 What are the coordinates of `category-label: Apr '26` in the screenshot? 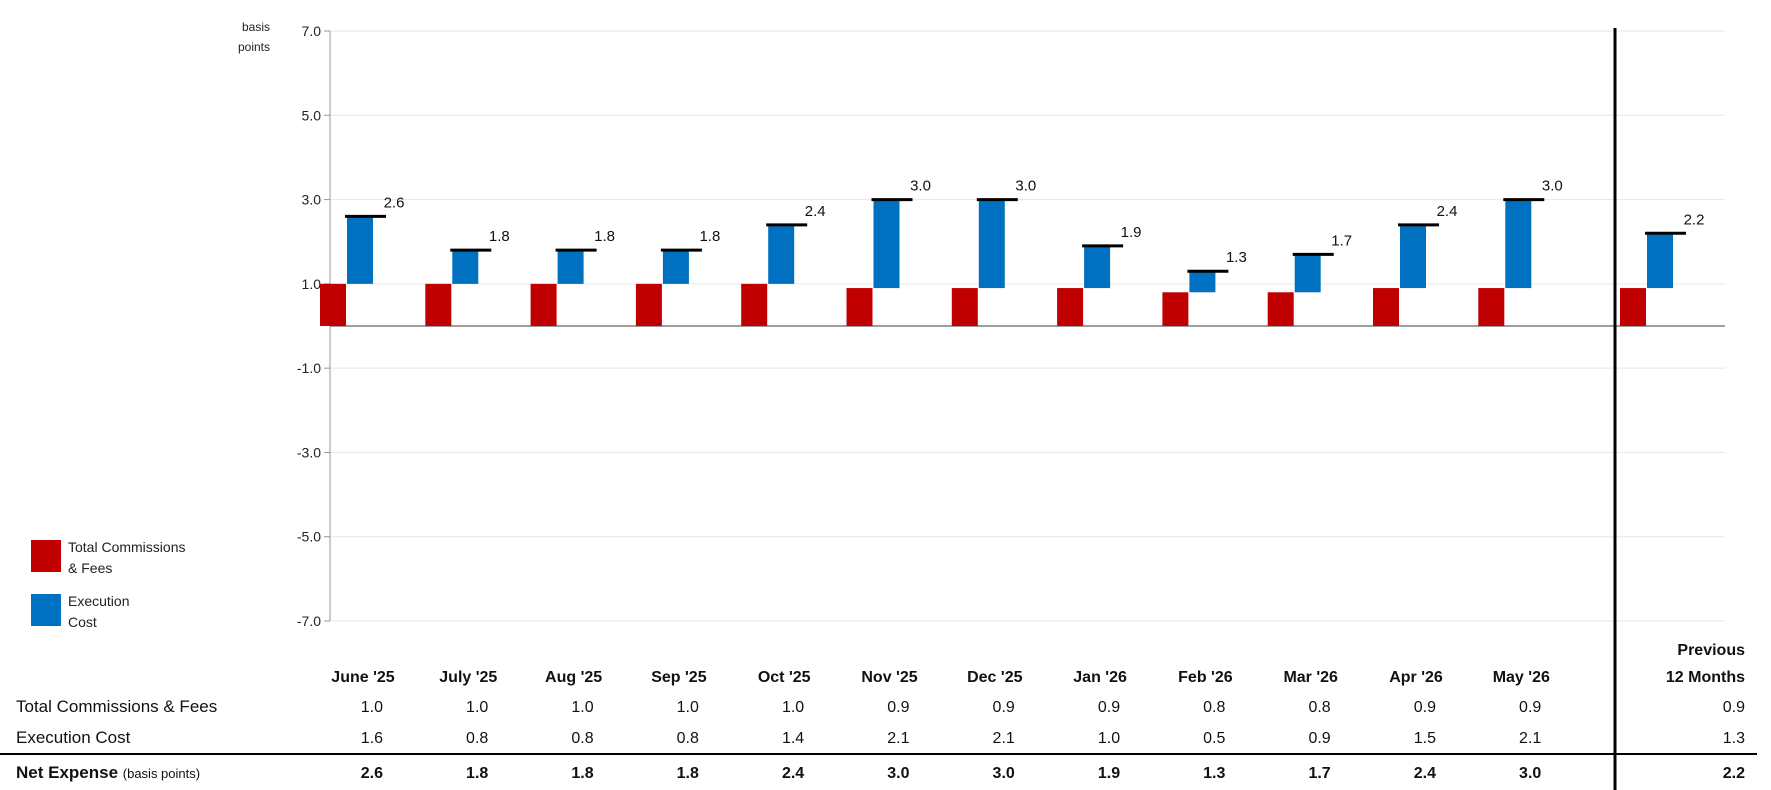 It's located at (1416, 677).